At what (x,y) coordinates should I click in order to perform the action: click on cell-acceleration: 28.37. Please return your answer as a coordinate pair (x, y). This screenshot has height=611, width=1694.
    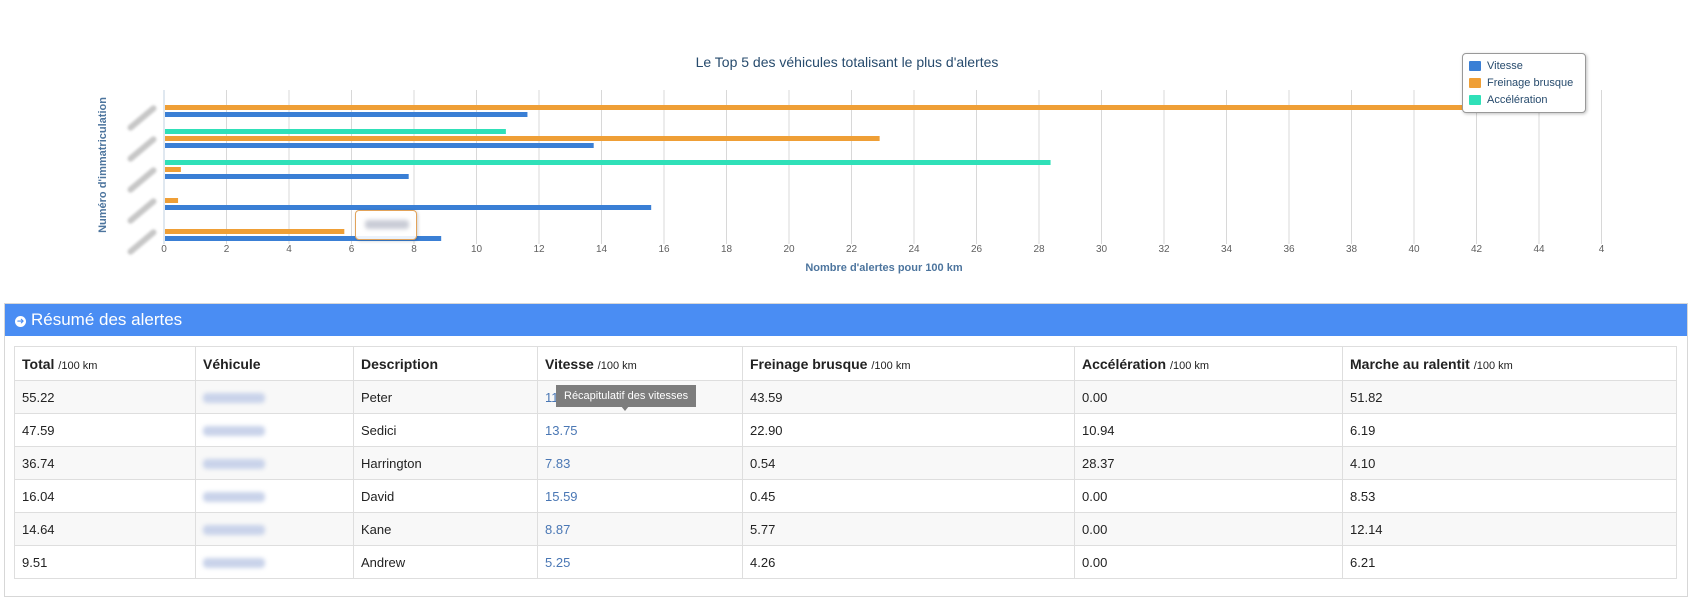
    Looking at the image, I should click on (1208, 463).